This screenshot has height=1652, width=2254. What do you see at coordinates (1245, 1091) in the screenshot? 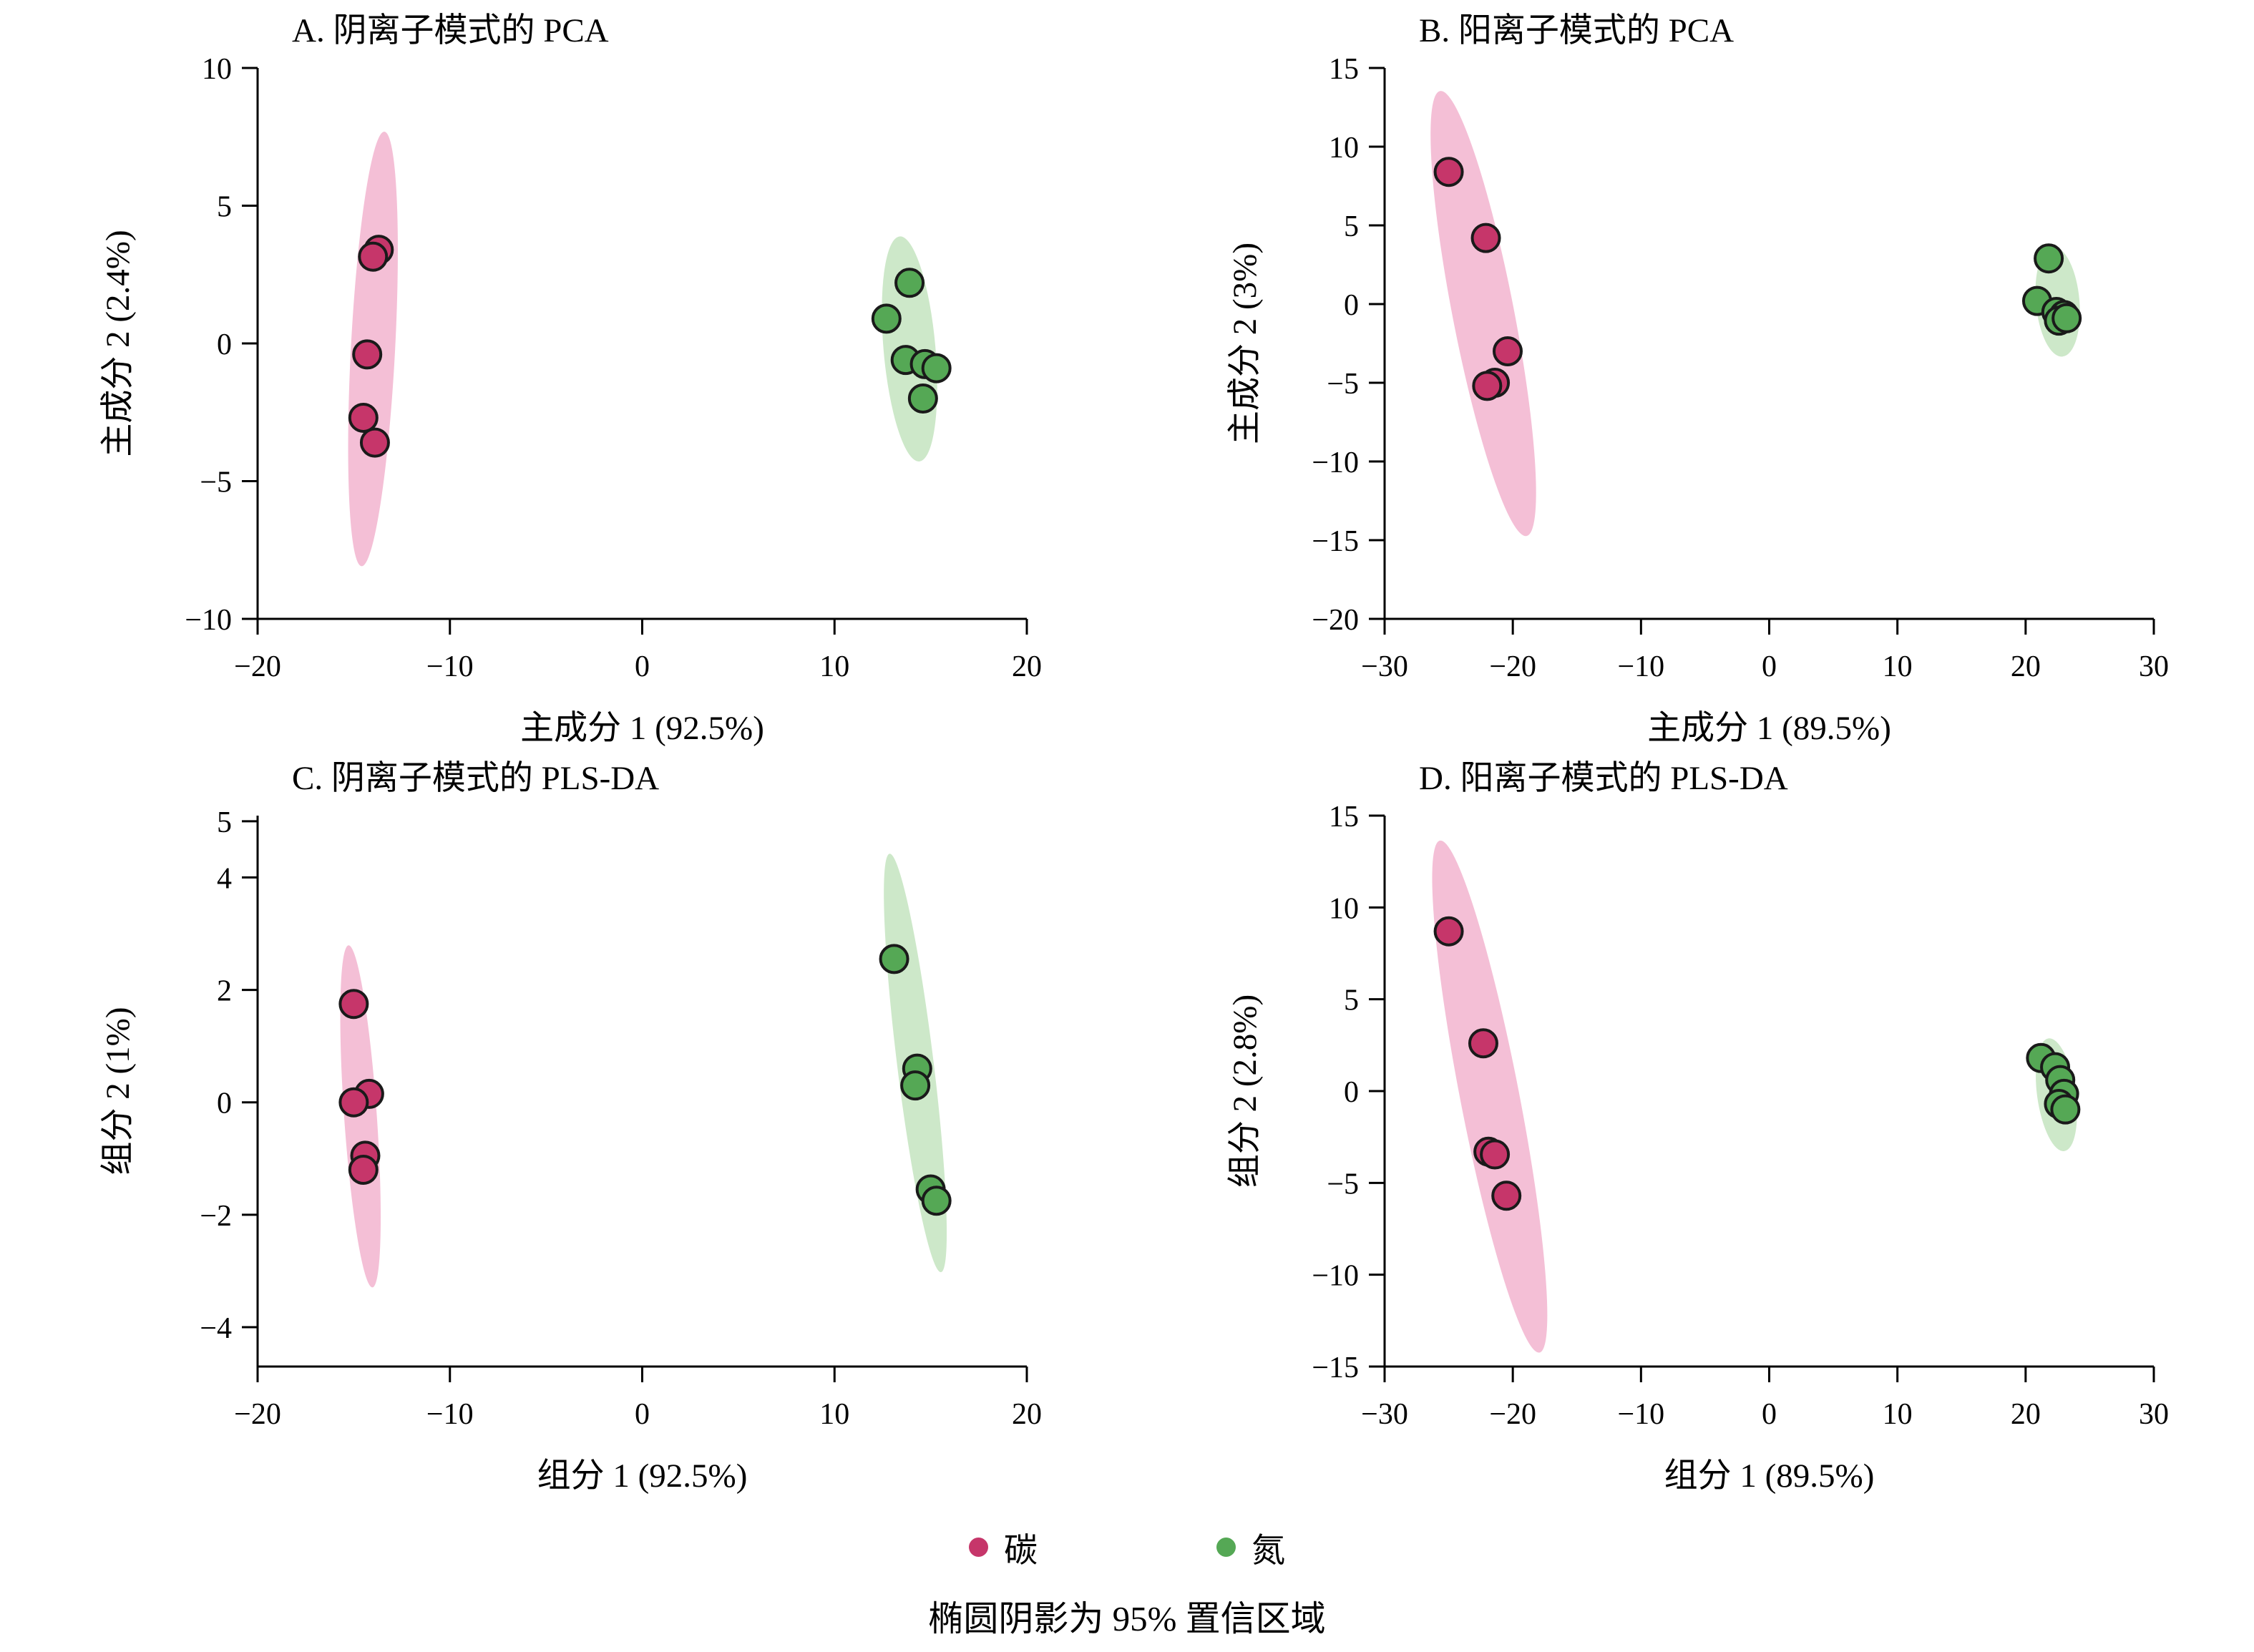
I see `y-axis-label: 组分 2 (2.8%)` at bounding box center [1245, 1091].